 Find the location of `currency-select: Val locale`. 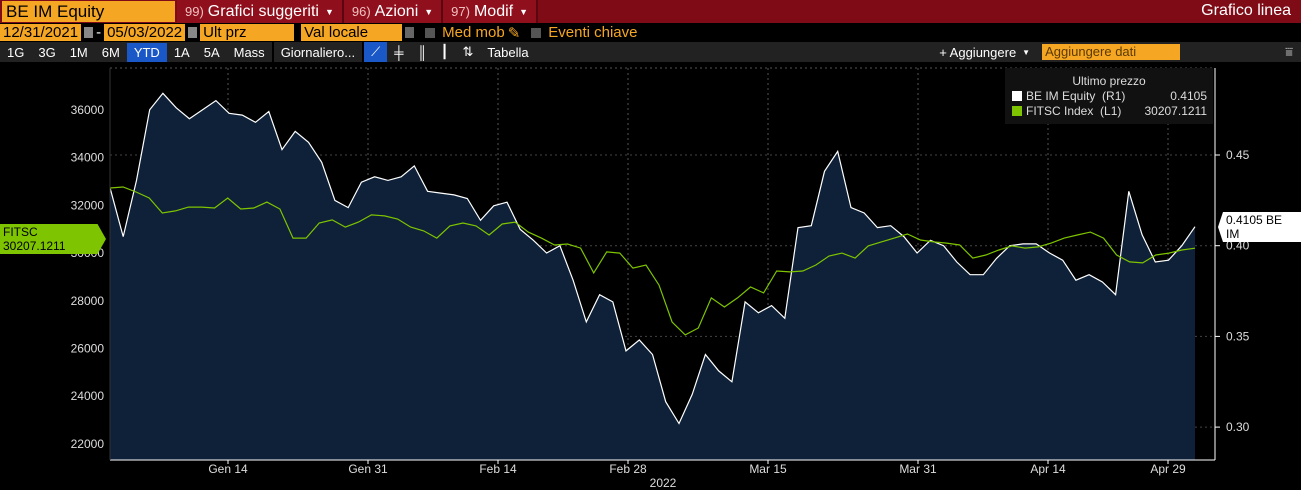

currency-select: Val locale is located at coordinates (352, 32).